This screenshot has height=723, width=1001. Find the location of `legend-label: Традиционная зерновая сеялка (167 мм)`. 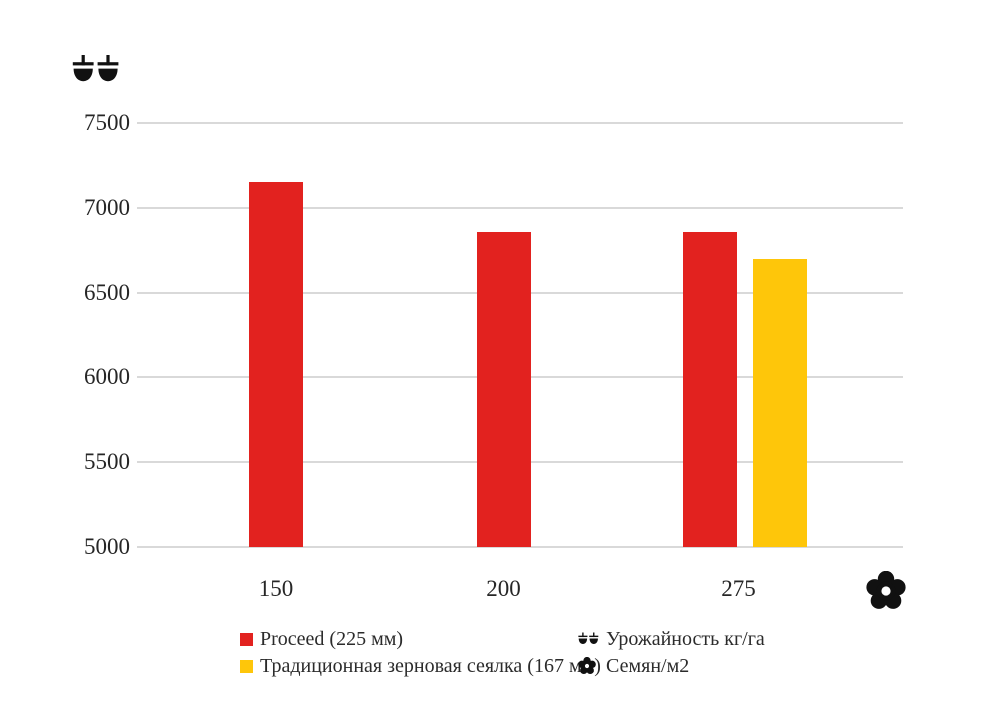

legend-label: Традиционная зерновая сеялка (167 мм) is located at coordinates (430, 666).